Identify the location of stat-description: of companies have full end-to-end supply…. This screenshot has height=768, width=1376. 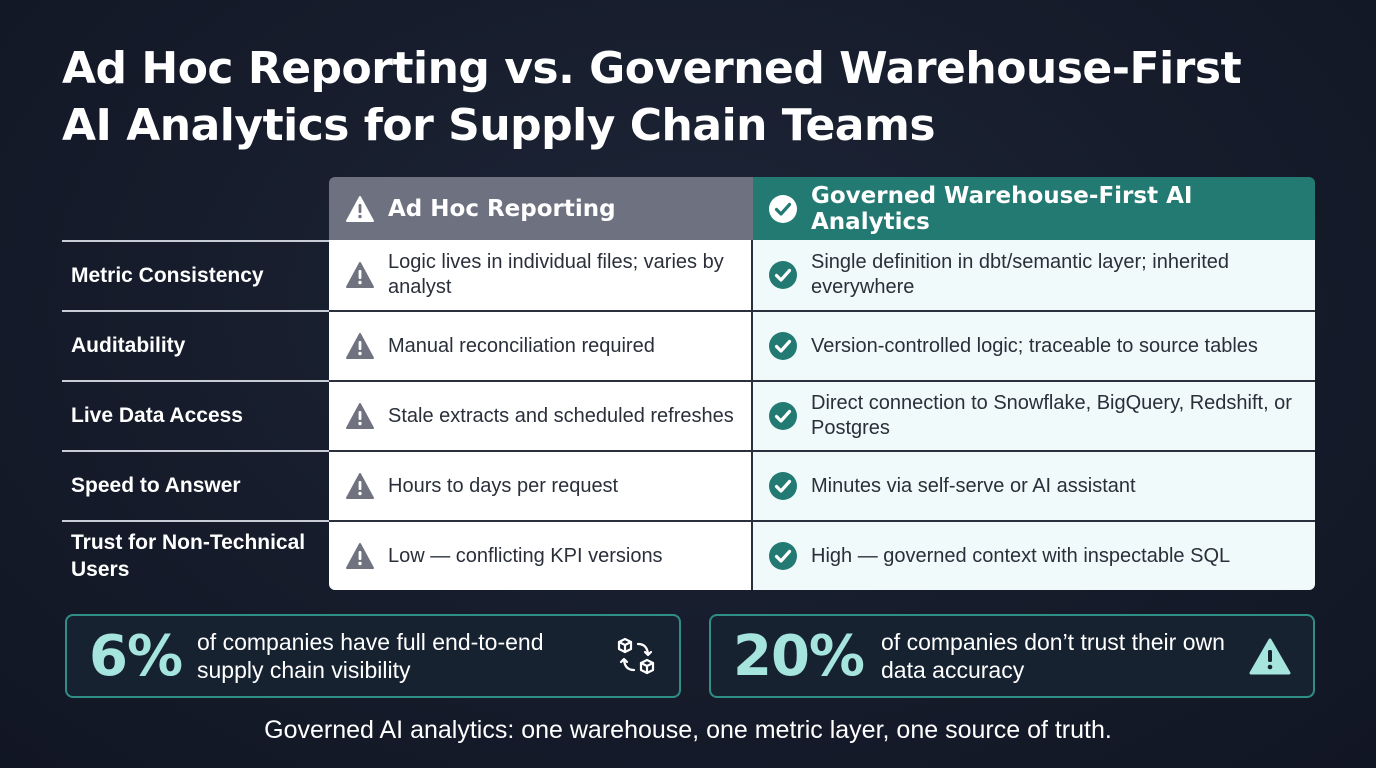
(370, 656).